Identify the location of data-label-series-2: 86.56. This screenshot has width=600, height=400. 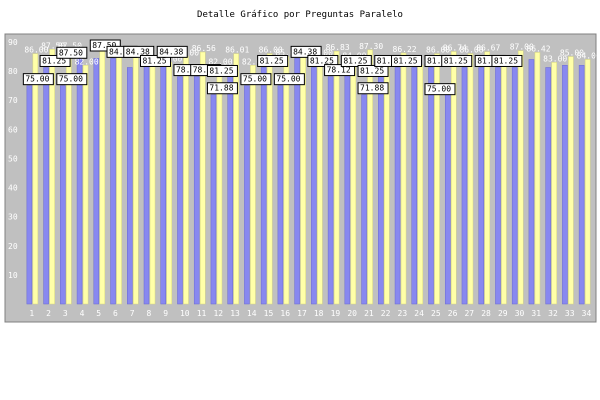
(204, 48).